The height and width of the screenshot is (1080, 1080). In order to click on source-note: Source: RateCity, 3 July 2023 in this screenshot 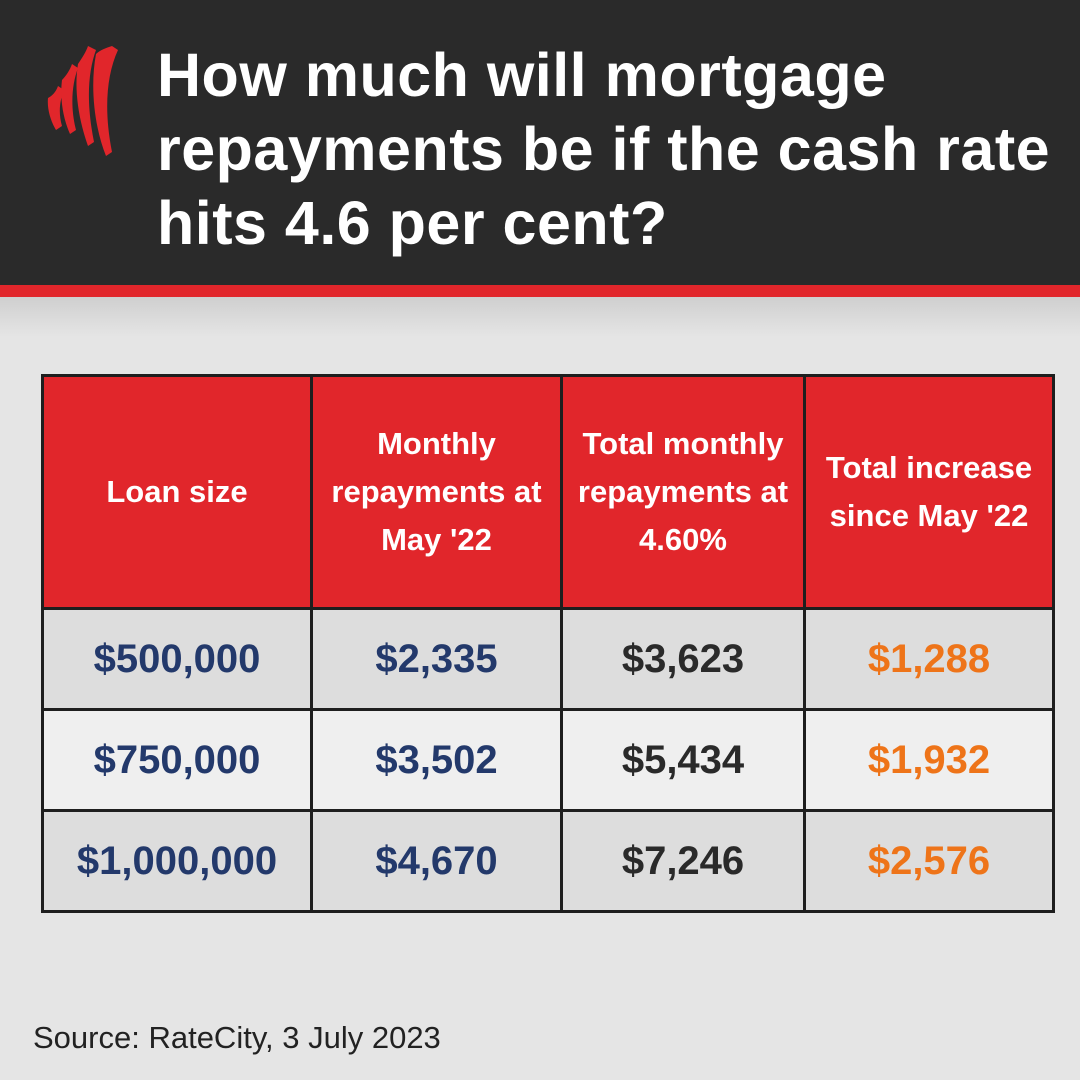, I will do `click(237, 1037)`.